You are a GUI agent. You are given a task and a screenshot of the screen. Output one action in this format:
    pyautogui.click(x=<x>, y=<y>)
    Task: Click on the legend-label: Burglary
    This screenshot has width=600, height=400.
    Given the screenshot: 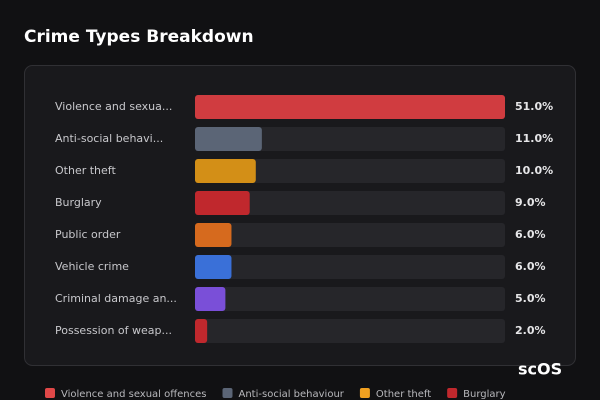 What is the action you would take?
    pyautogui.click(x=484, y=394)
    